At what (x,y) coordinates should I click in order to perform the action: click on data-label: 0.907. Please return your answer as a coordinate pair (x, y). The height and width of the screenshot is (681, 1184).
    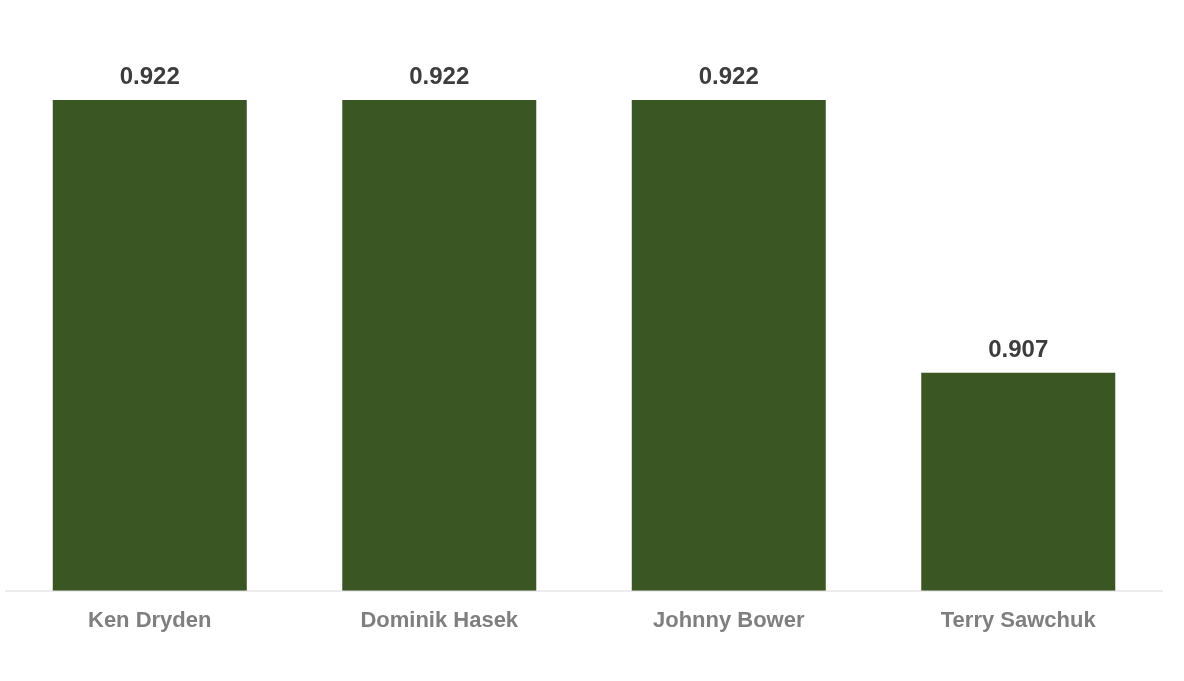
    Looking at the image, I should click on (1018, 348).